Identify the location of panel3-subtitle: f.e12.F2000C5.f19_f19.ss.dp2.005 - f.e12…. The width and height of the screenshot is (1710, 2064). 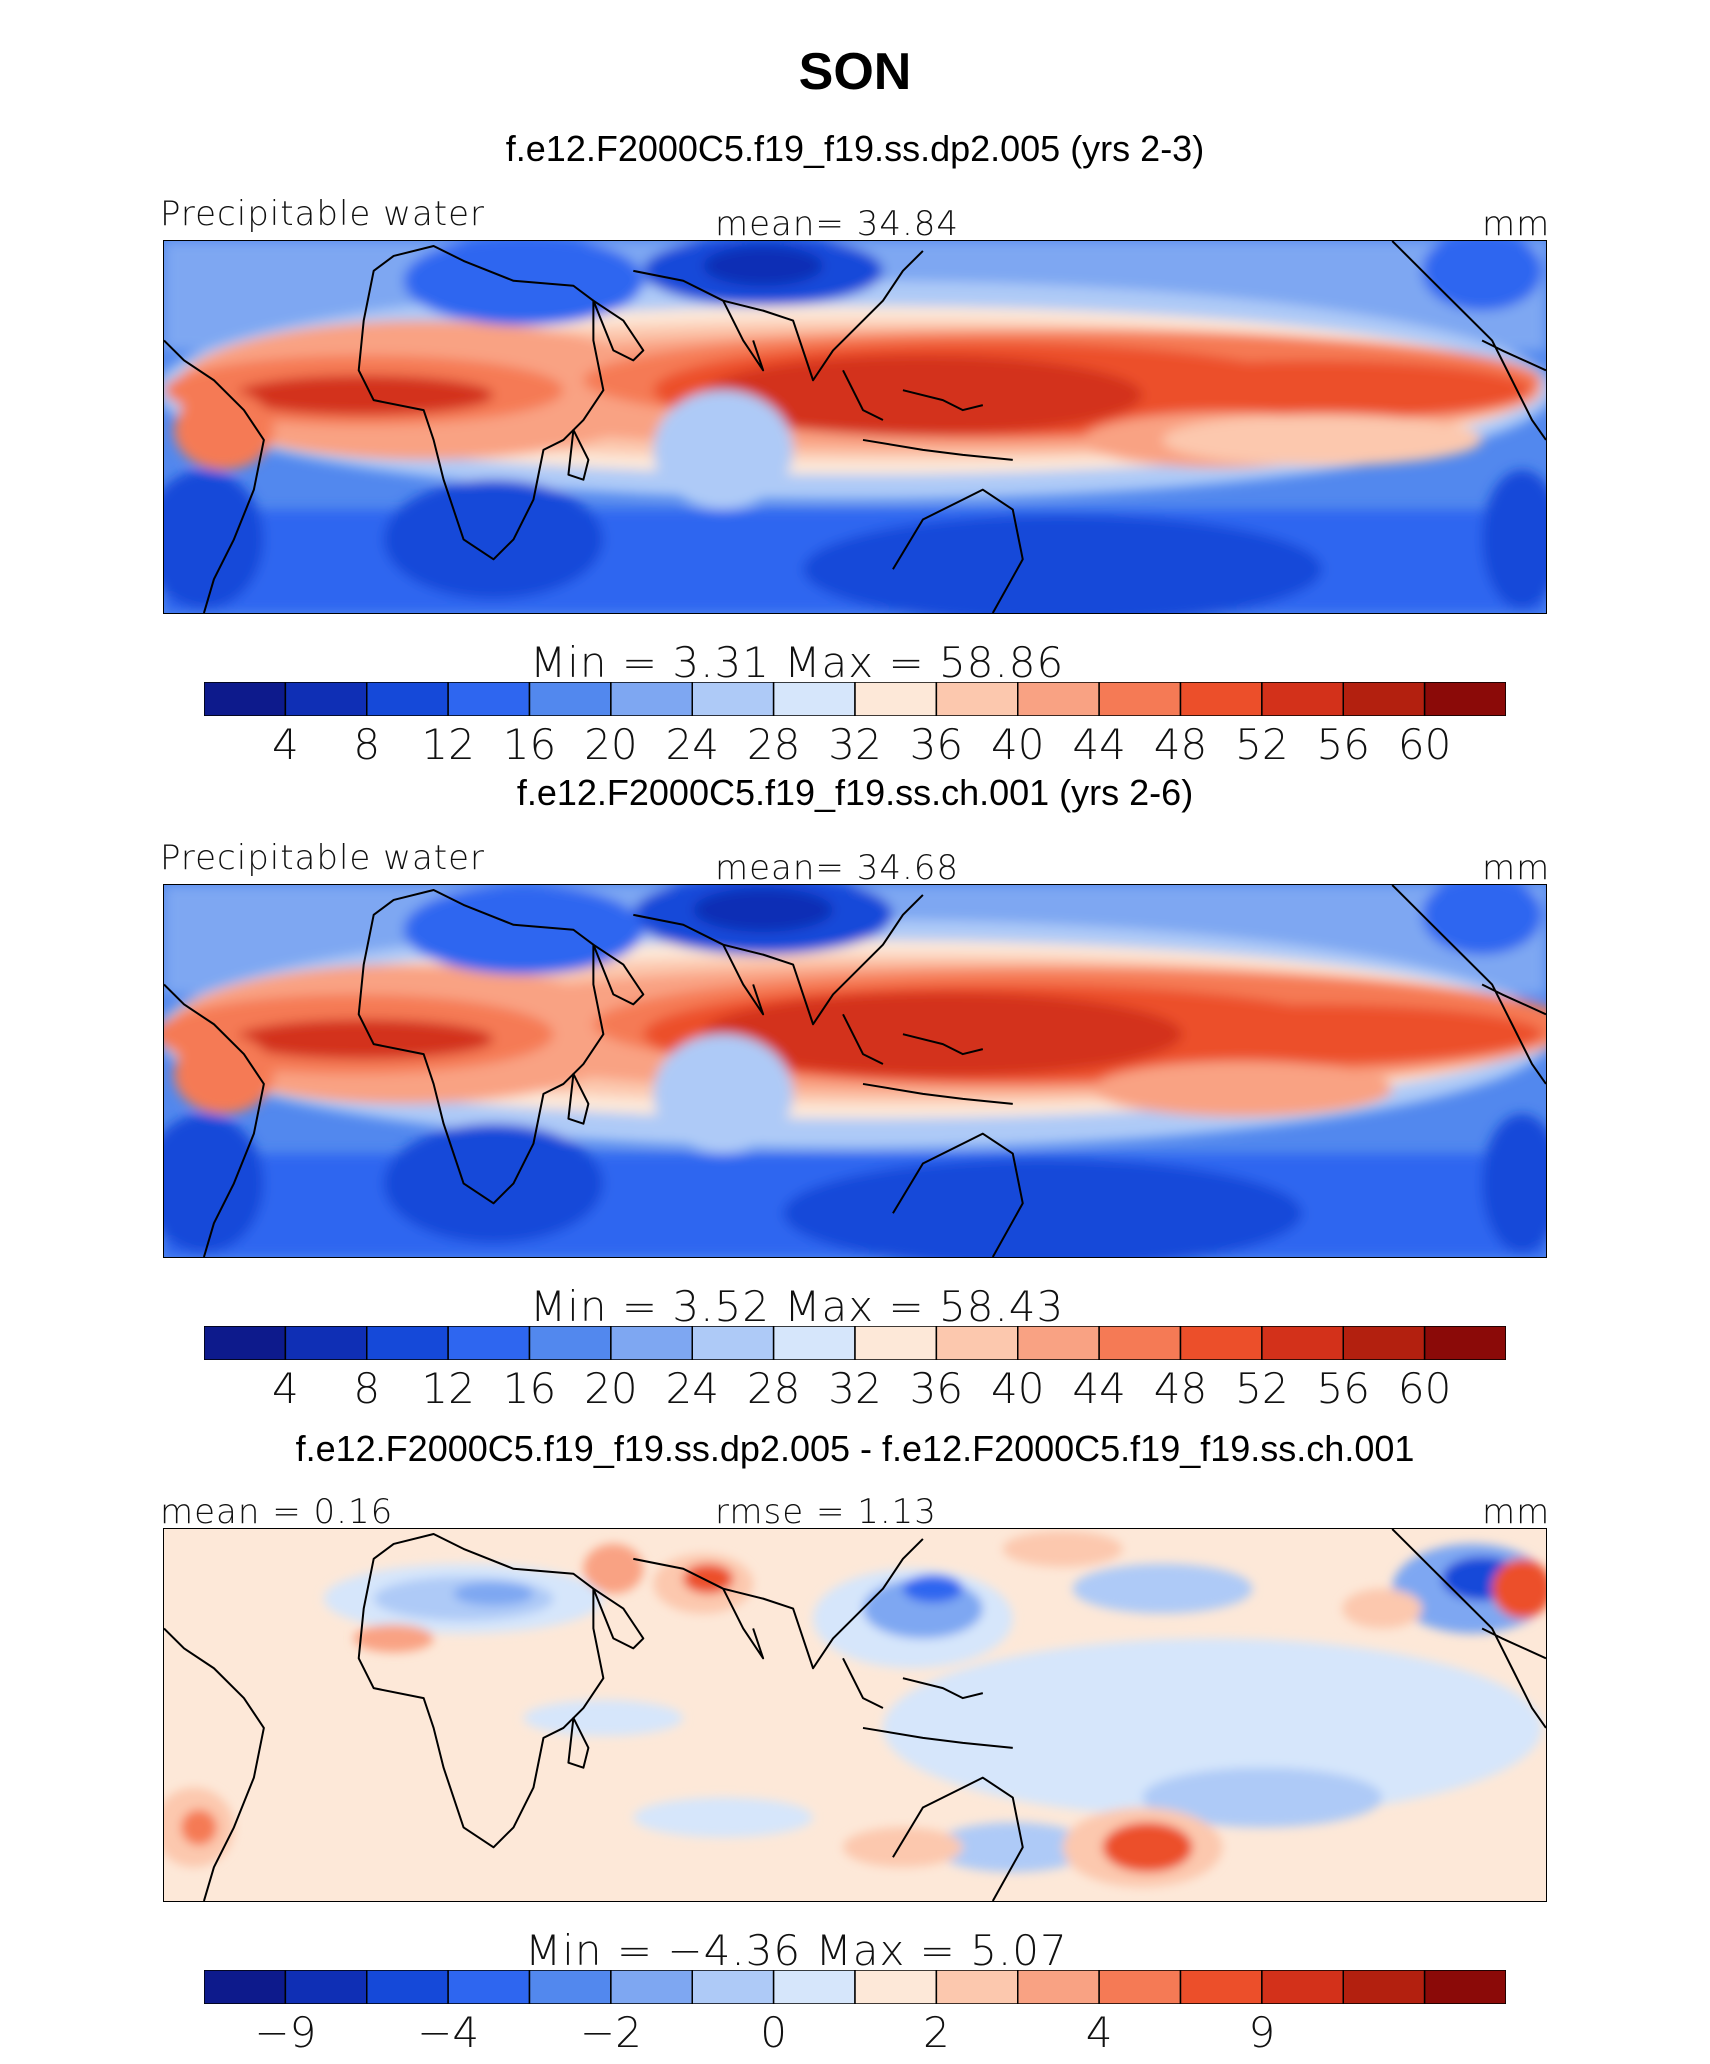
(855, 1448).